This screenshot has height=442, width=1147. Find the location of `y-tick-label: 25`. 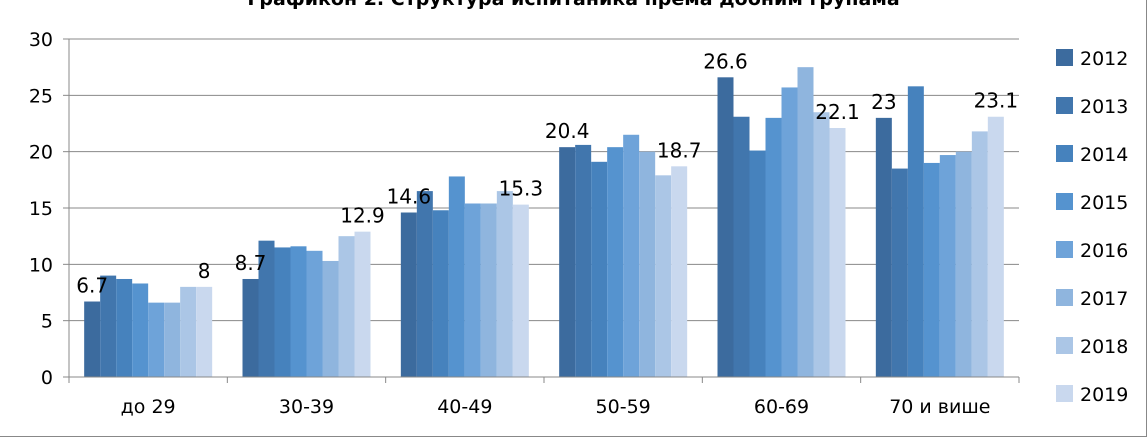

y-tick-label: 25 is located at coordinates (41, 96).